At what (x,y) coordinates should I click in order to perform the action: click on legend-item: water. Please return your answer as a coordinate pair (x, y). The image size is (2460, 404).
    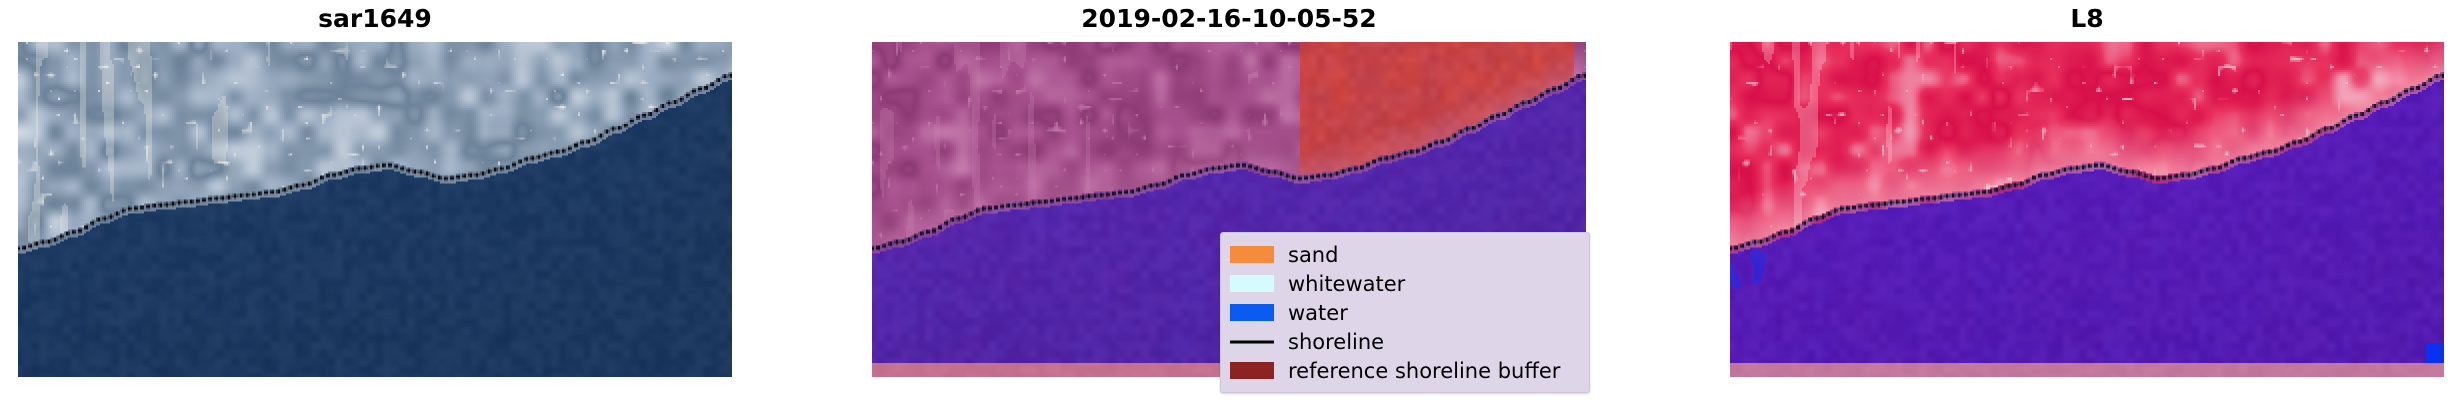
    Looking at the image, I should click on (1404, 312).